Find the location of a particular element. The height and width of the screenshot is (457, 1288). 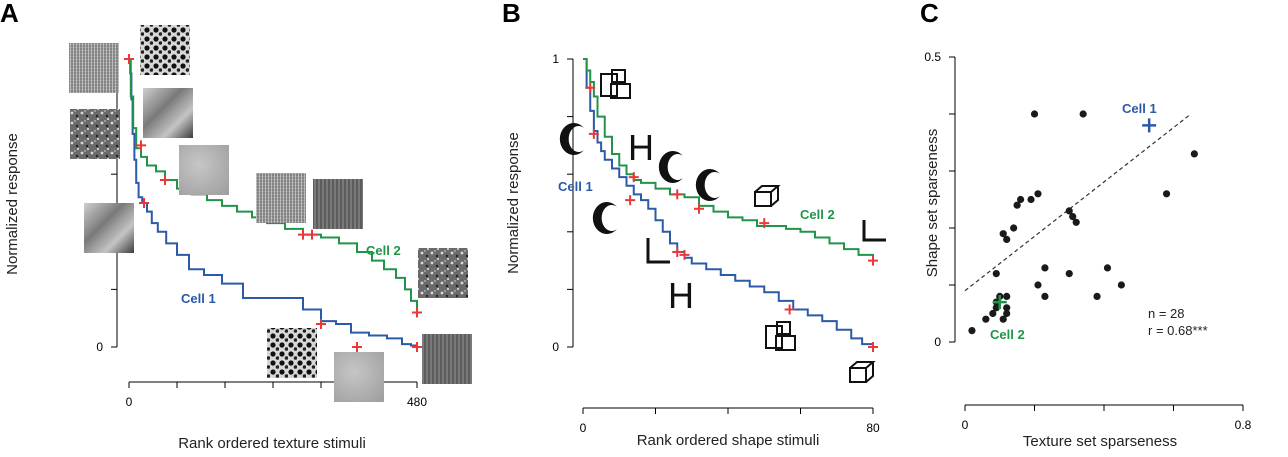

panel-c-points is located at coordinates (1083, 222).